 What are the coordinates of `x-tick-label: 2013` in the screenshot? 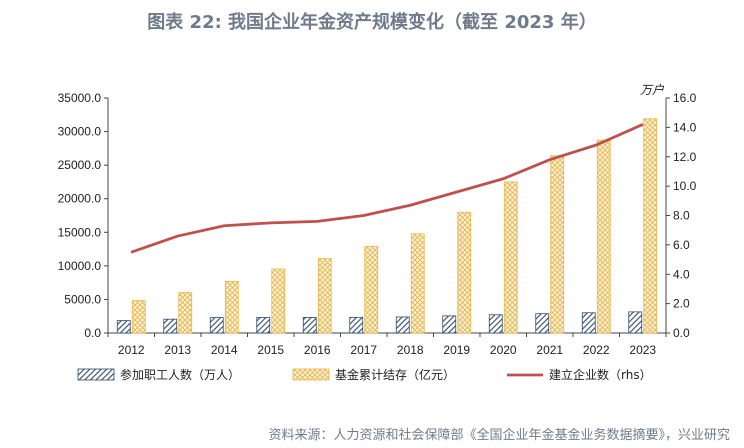 It's located at (177, 350).